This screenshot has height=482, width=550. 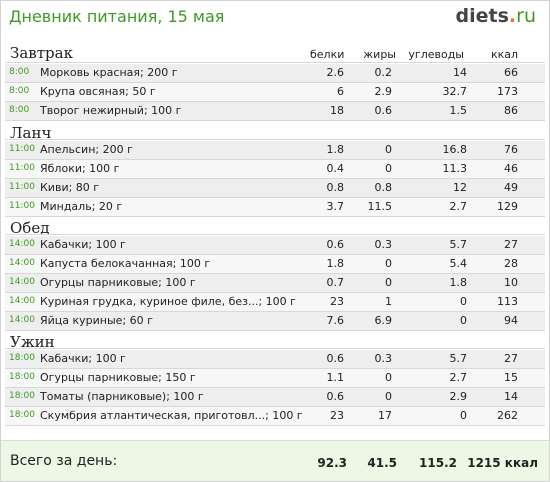 I want to click on meal-title: Обед, so click(x=30, y=228).